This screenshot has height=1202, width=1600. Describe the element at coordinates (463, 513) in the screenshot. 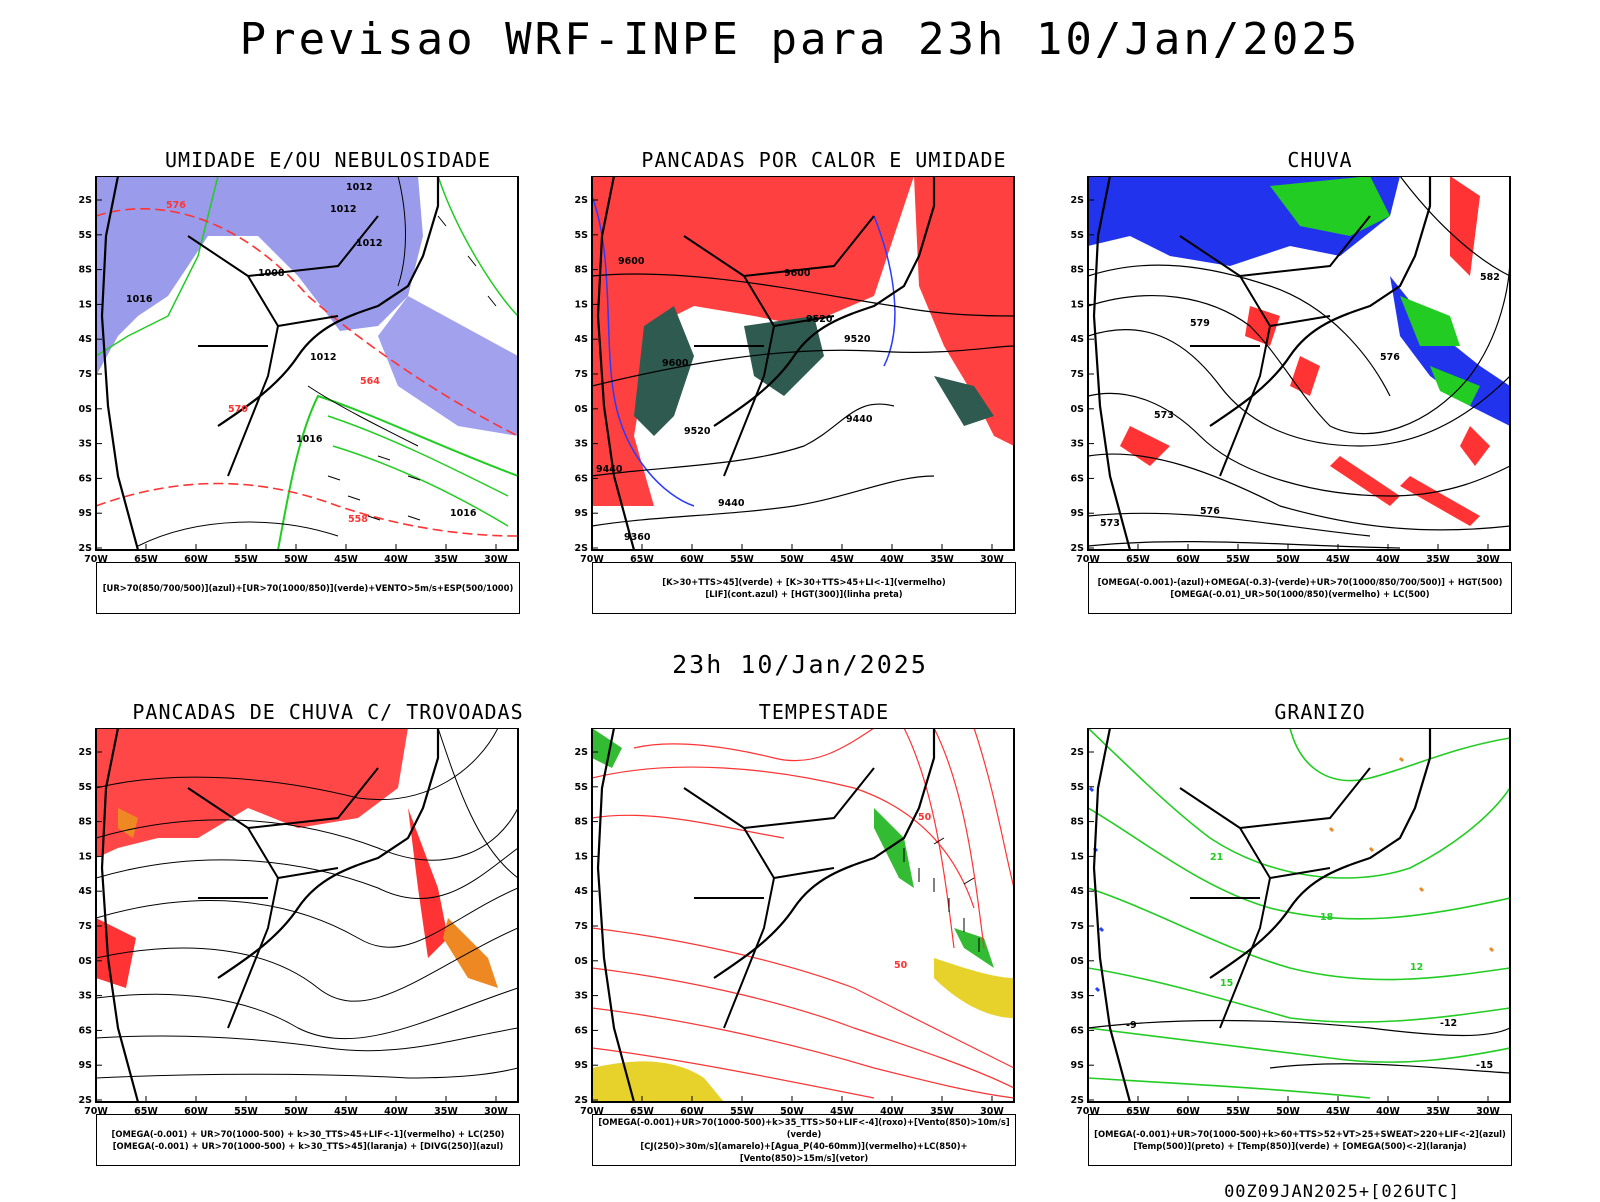

I see `svg-text: 1016` at that location.